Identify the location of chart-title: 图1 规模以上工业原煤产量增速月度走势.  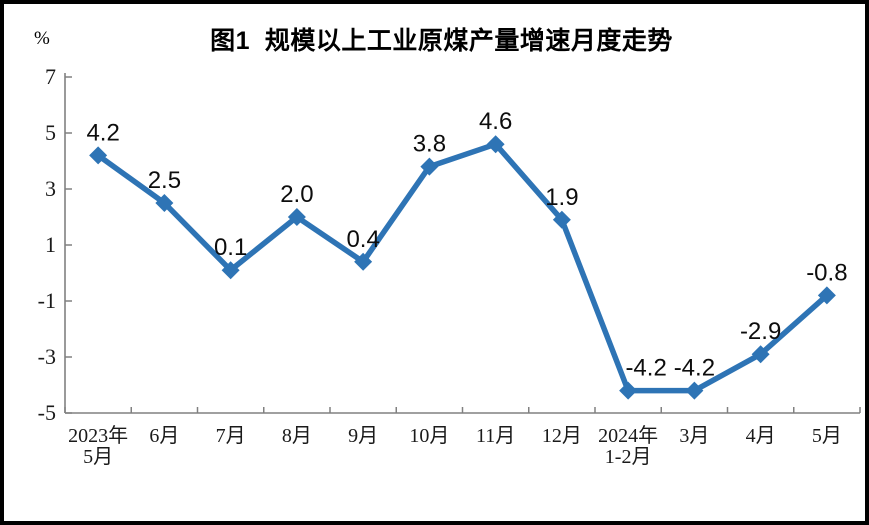
(441, 41).